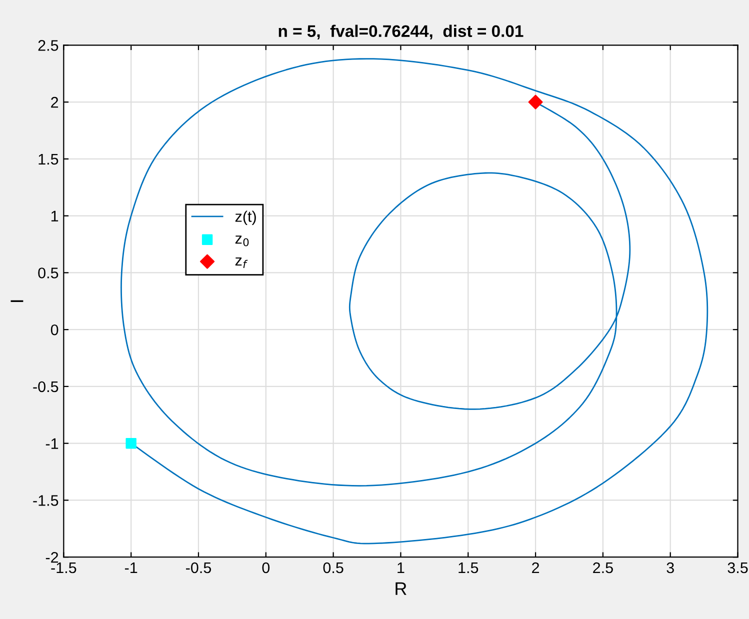 The height and width of the screenshot is (619, 749). Describe the element at coordinates (48, 45) in the screenshot. I see `y-tick-label: 2.5` at that location.